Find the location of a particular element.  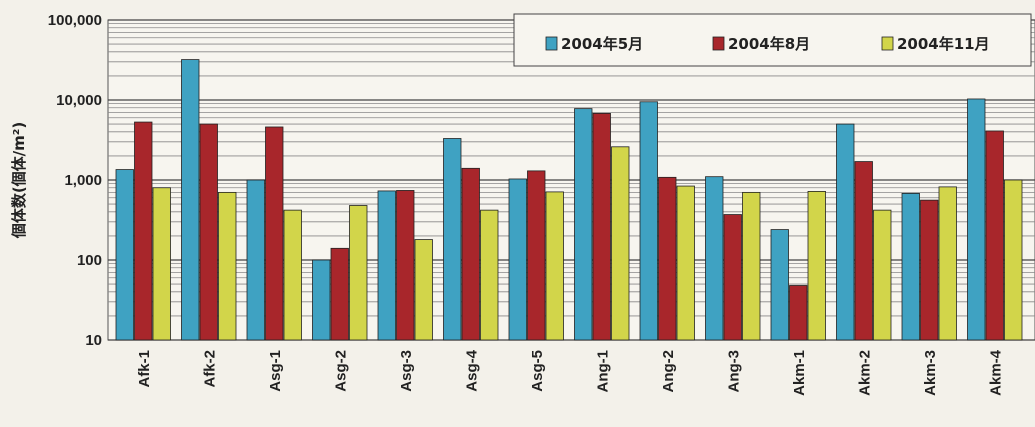

x-category-label: Asg-2 is located at coordinates (340, 371).